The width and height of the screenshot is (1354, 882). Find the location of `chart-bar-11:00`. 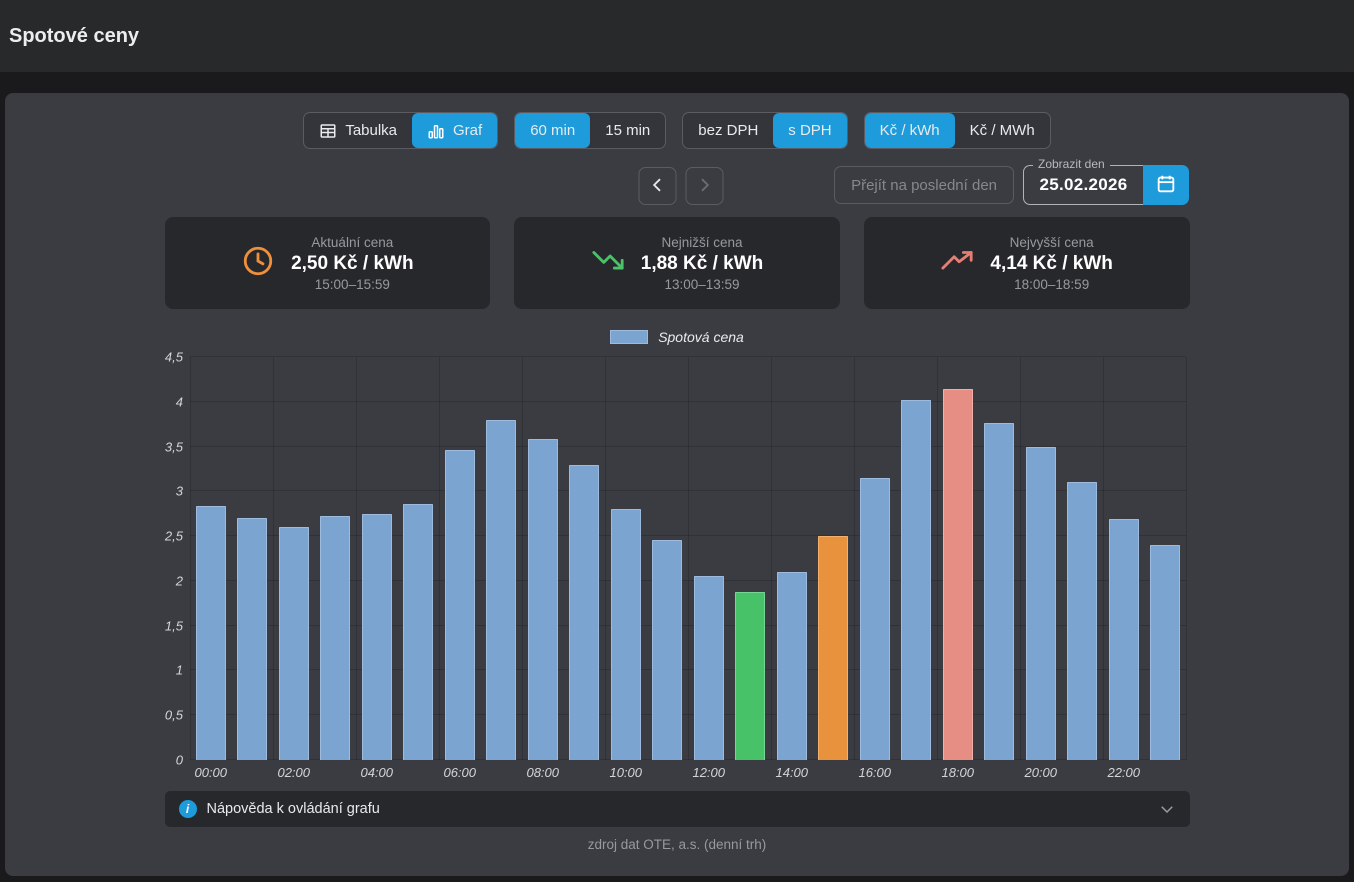

chart-bar-11:00 is located at coordinates (667, 649).